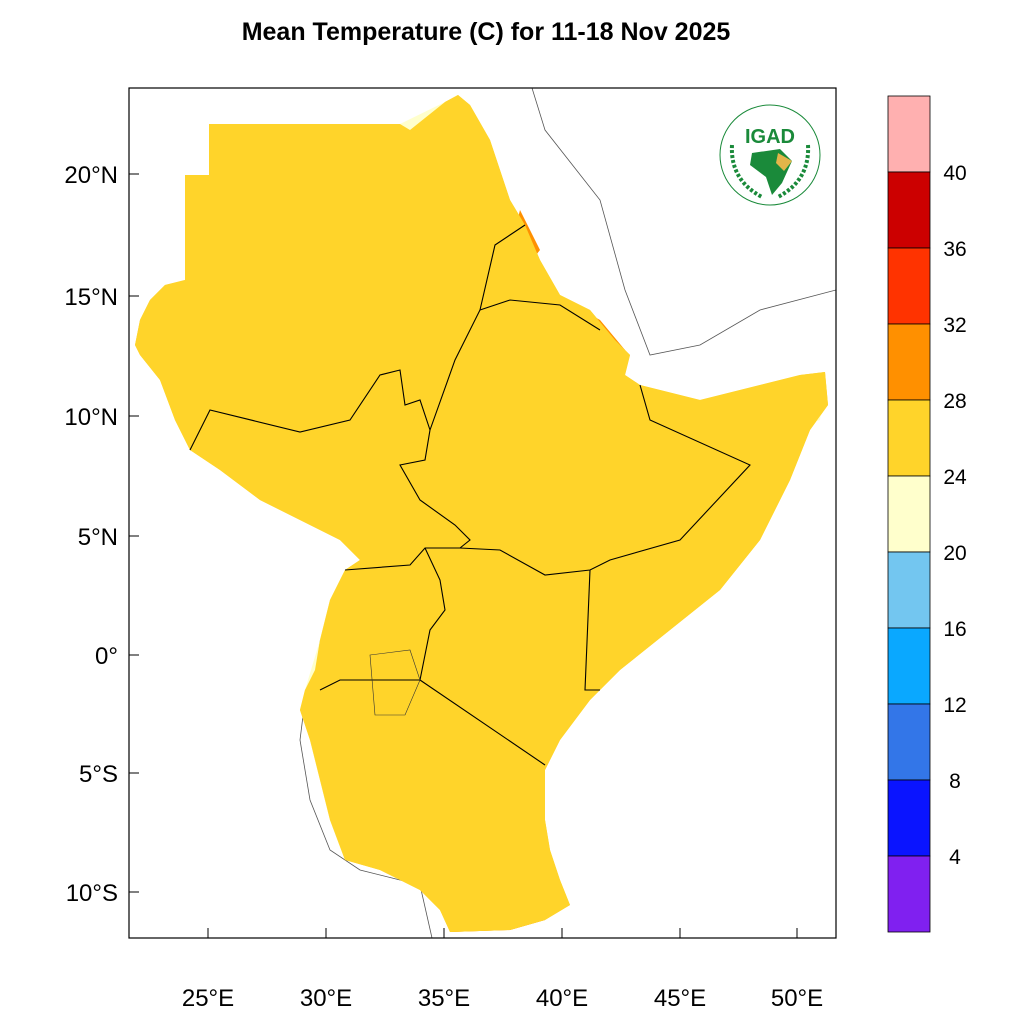 This screenshot has width=1024, height=1024. What do you see at coordinates (954, 249) in the screenshot?
I see `colorbar-label: 36` at bounding box center [954, 249].